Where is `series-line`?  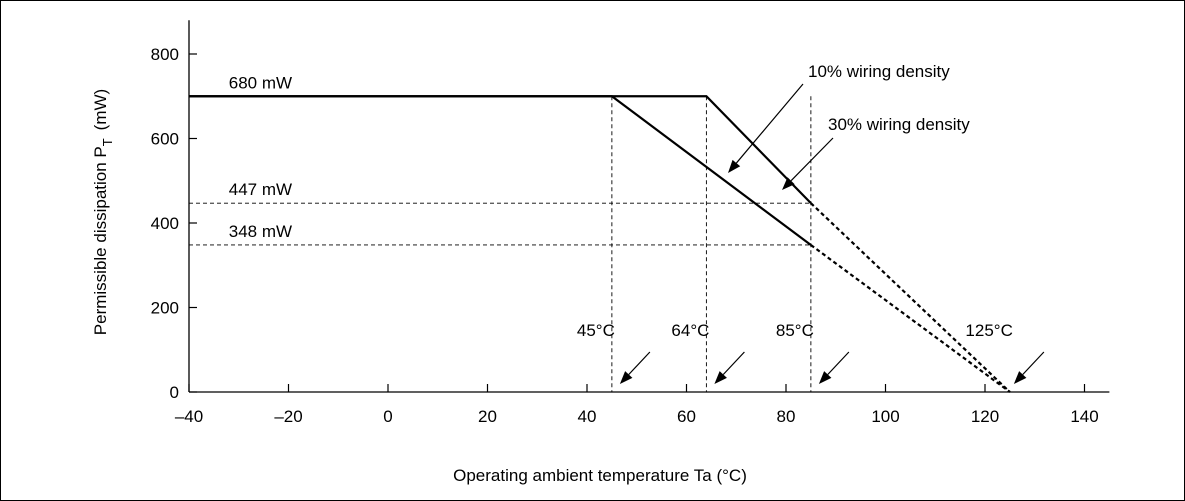 series-line is located at coordinates (500, 149).